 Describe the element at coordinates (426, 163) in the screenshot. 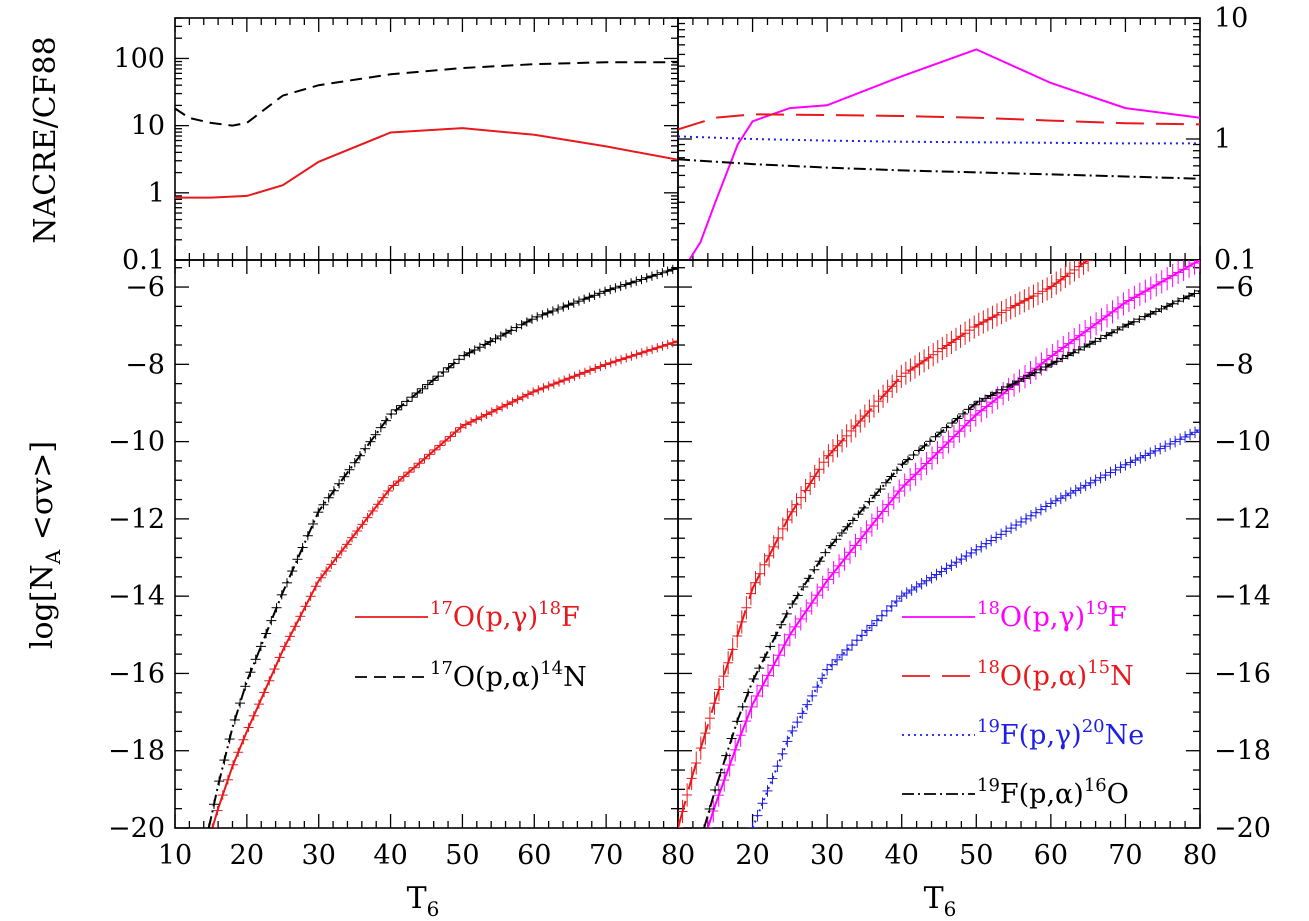

I see `series-line: 17O(p,γ)18F` at that location.